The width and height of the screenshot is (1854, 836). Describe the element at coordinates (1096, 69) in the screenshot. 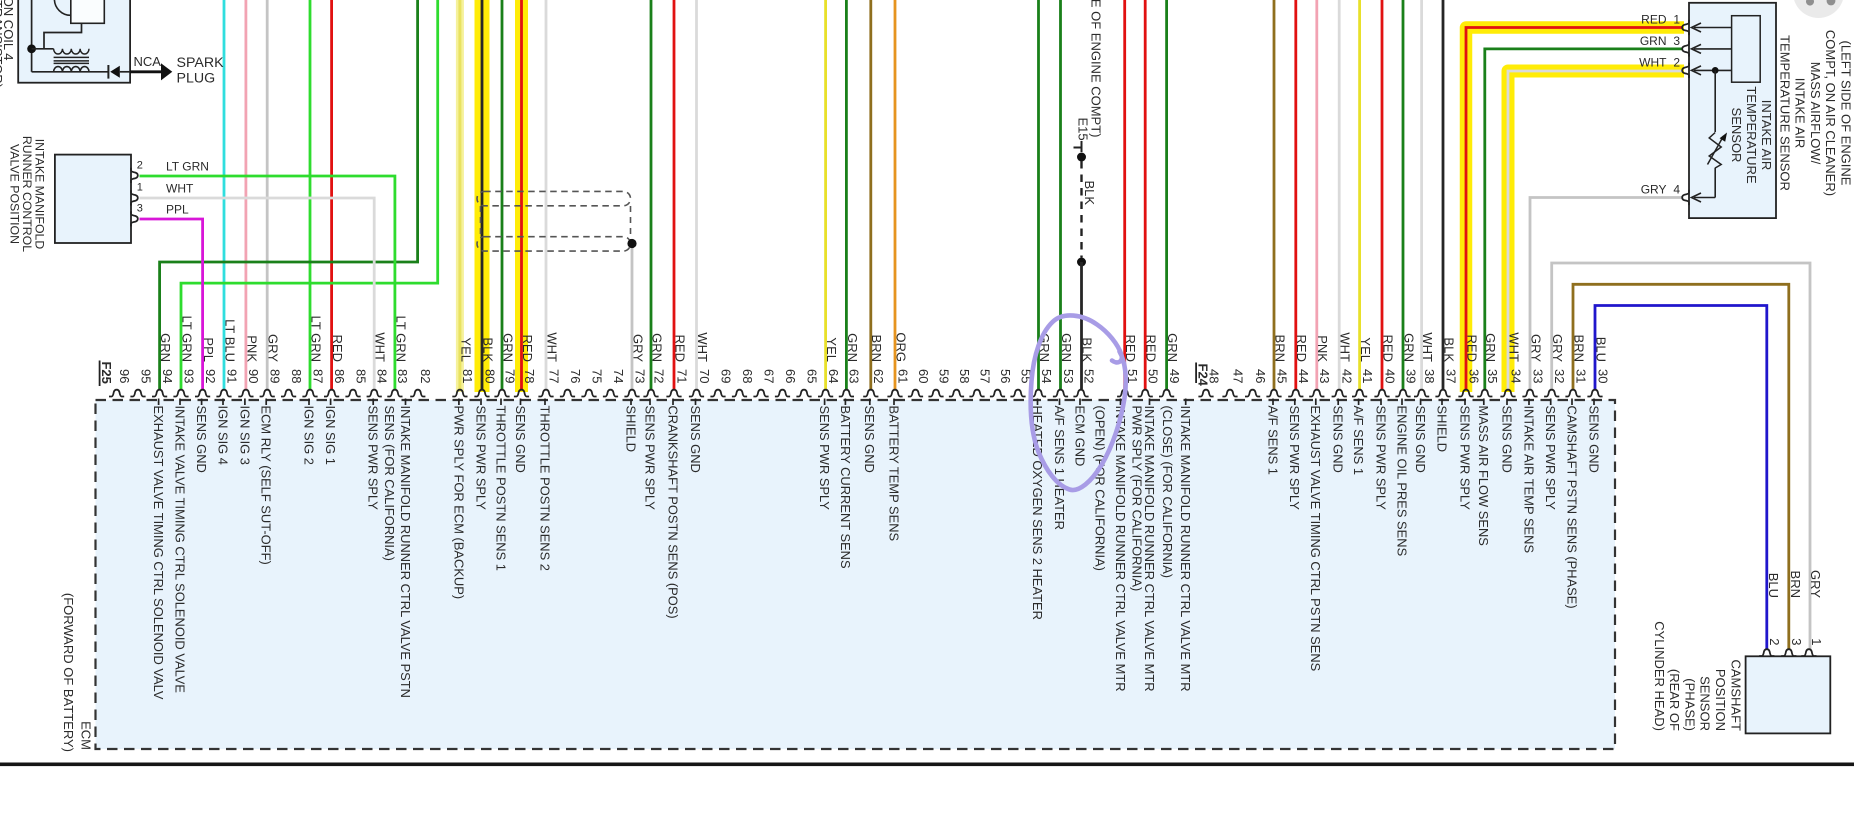

I see `svg-text: E OF ENGINE COMPT)` at that location.